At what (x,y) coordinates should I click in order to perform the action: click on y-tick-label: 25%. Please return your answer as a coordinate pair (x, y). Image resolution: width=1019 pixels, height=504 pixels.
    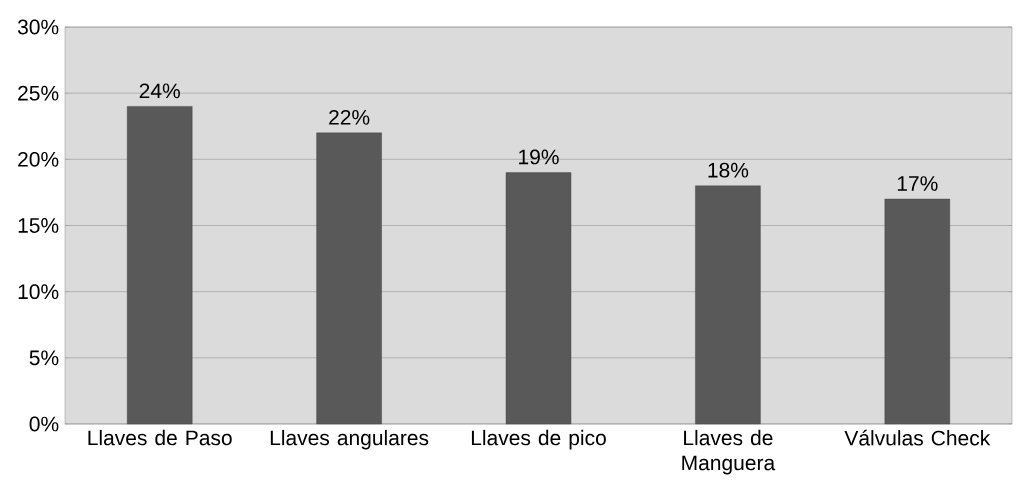
    Looking at the image, I should click on (38, 93).